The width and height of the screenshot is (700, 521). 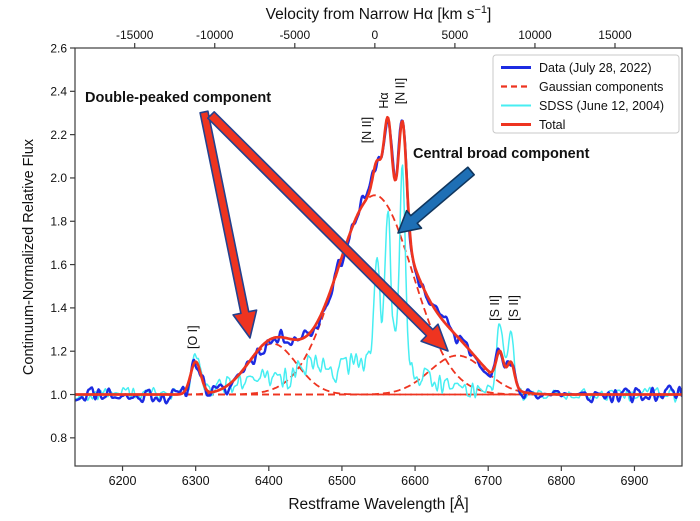 I want to click on line-label: Hα, so click(x=384, y=100).